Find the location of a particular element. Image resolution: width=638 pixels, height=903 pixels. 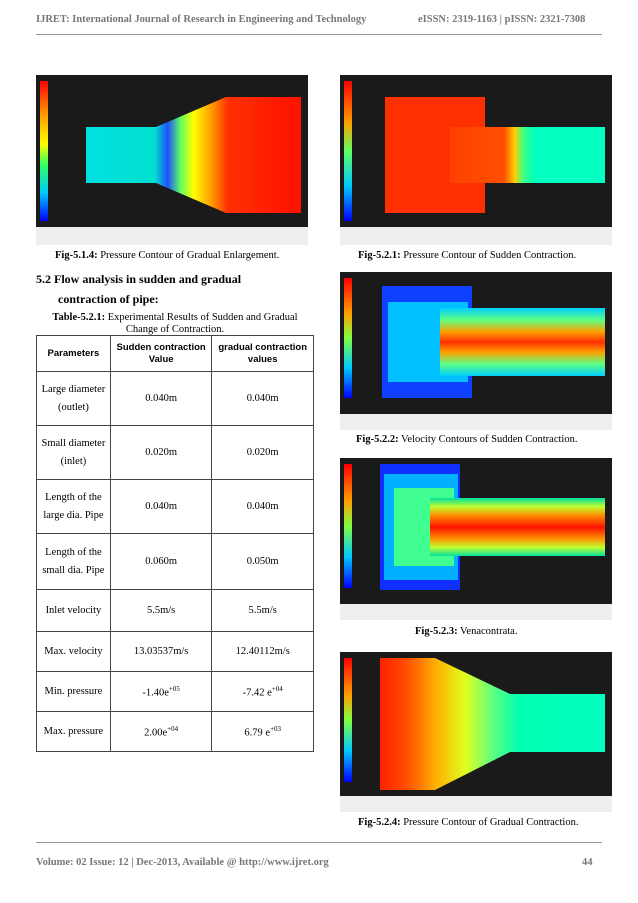

table-row: Max. pressure 2.00e+04 6.79 e+03 is located at coordinates (175, 731).